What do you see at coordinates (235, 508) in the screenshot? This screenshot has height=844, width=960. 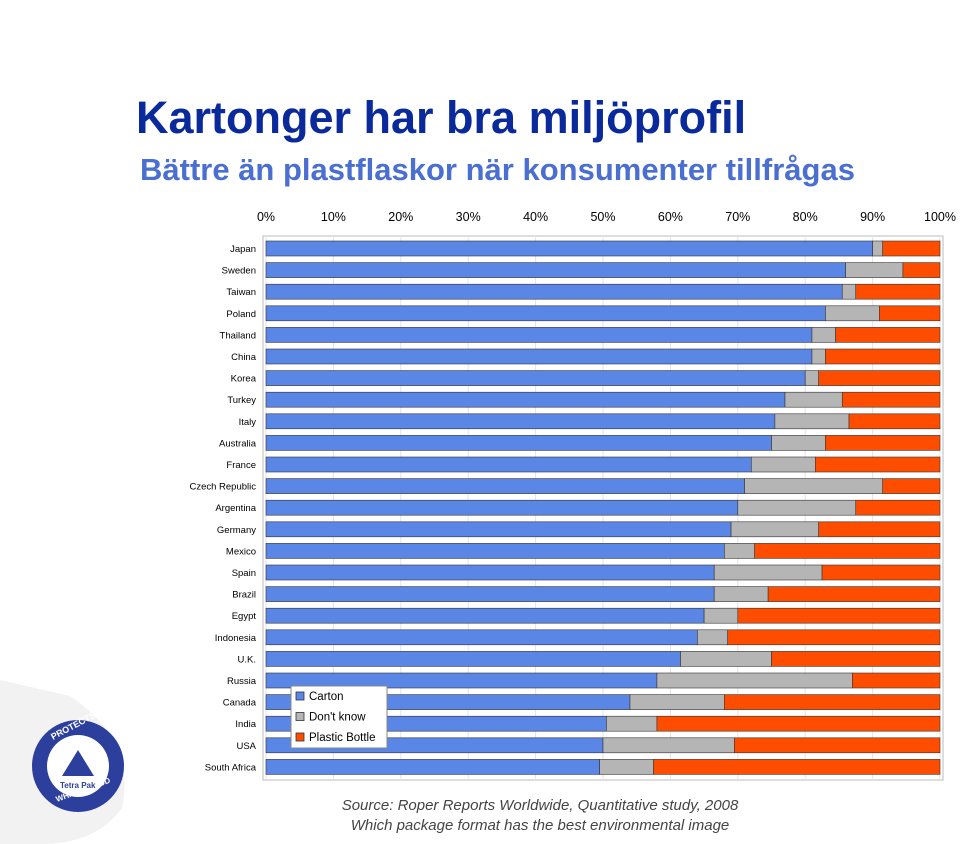 I see `y-category-label: Argentina` at bounding box center [235, 508].